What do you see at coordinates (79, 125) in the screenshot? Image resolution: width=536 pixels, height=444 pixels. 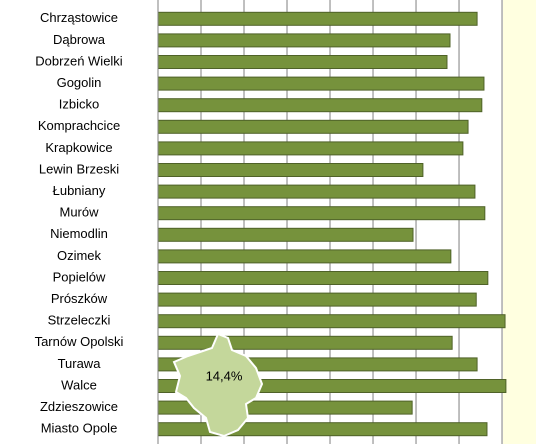 I see `category-label: Komprachcice` at bounding box center [79, 125].